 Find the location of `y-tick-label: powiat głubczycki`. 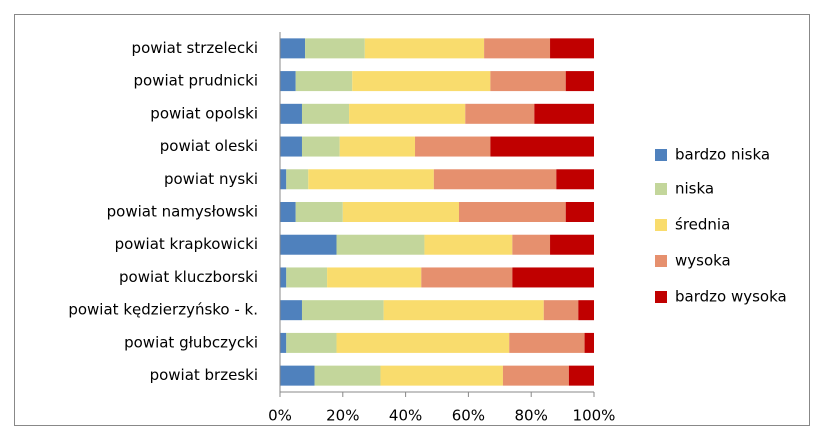

y-tick-label: powiat głubczycki is located at coordinates (191, 342).